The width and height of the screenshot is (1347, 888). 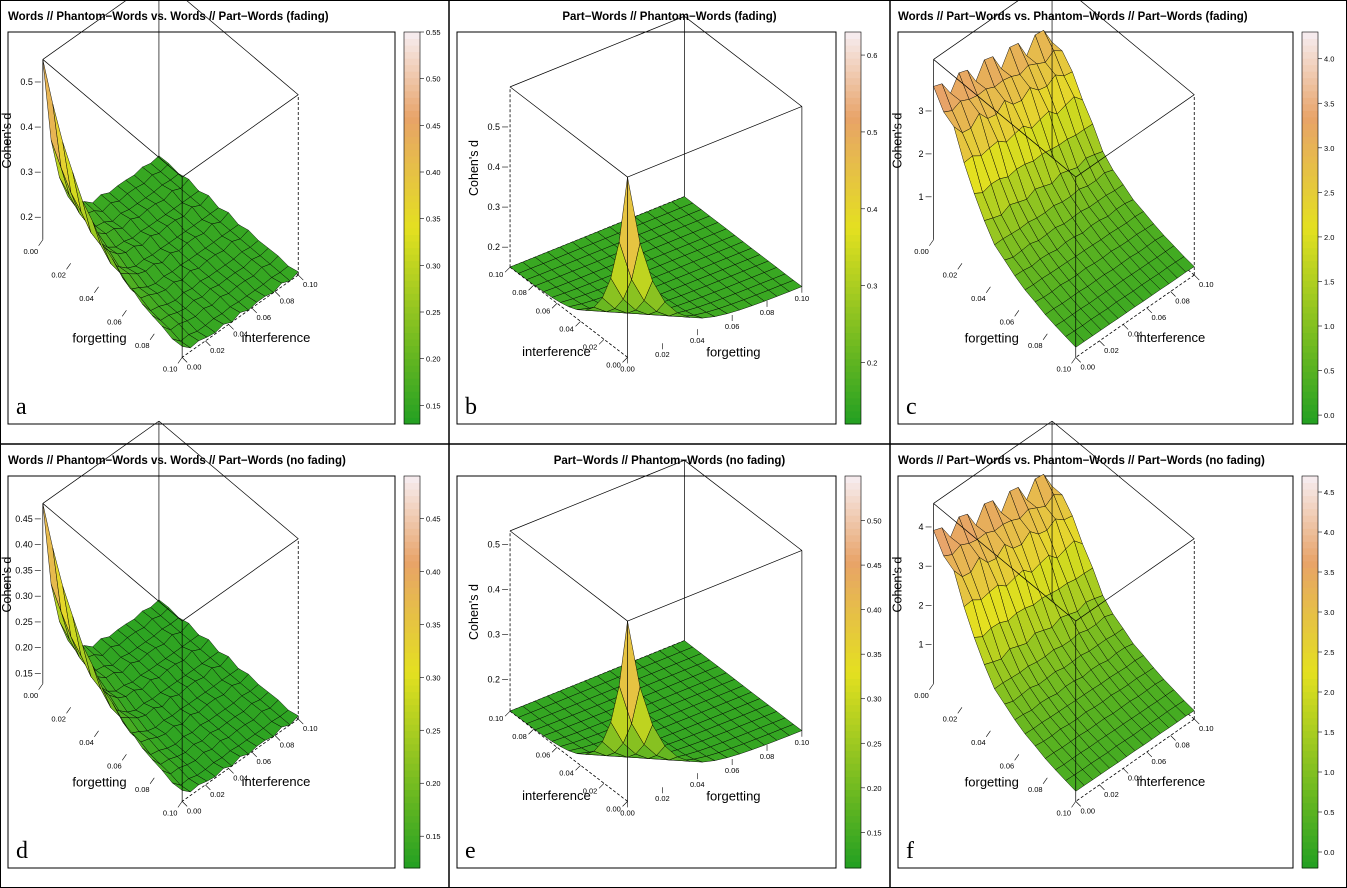 What do you see at coordinates (496, 274) in the screenshot?
I see `y-tick-label: 0.10` at bounding box center [496, 274].